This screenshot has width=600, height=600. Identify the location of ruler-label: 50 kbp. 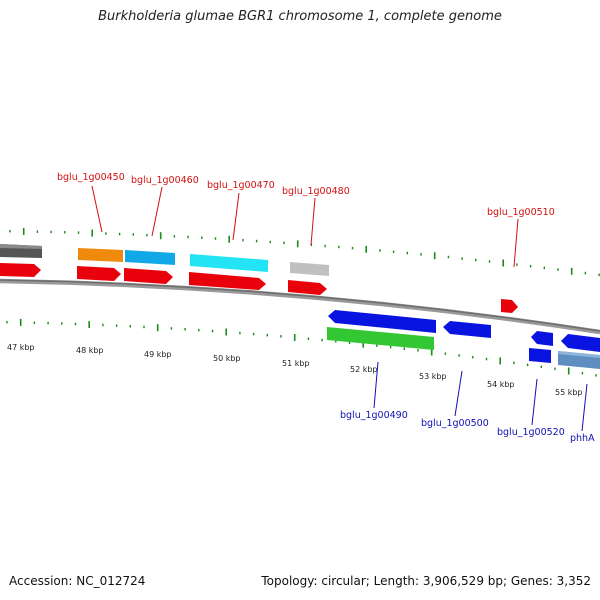
(227, 358).